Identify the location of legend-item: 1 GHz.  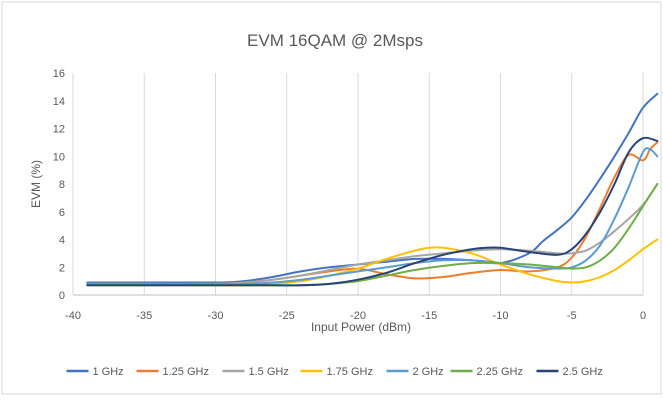
(95, 372).